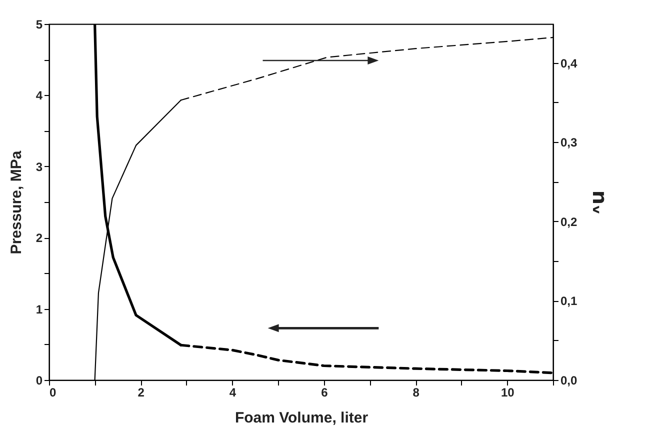 The image size is (650, 433). What do you see at coordinates (39, 167) in the screenshot?
I see `y-tick-label: 3` at bounding box center [39, 167].